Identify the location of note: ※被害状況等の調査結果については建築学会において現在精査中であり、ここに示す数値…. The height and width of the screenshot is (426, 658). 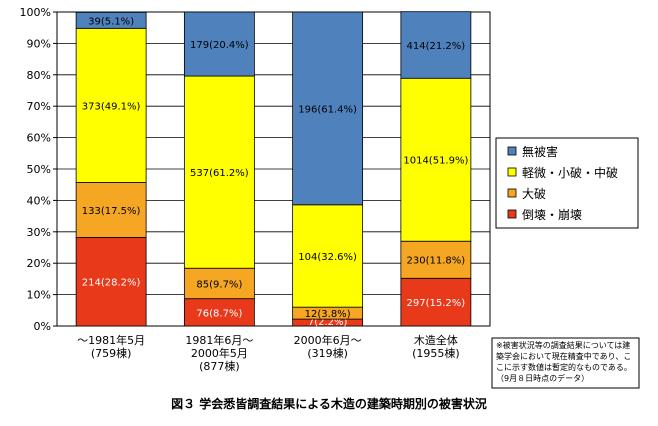
(565, 363).